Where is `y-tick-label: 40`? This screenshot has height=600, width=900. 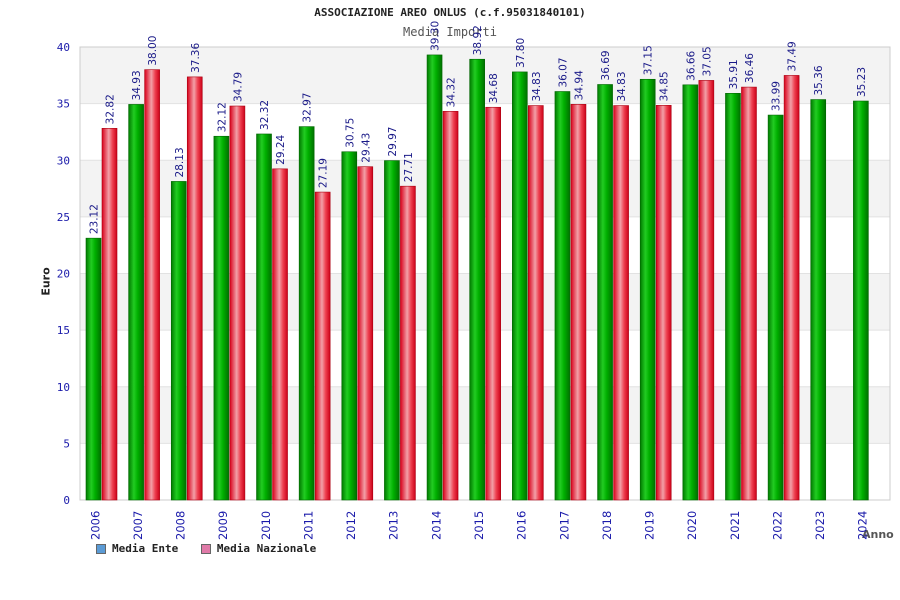 y-tick-label: 40 is located at coordinates (63, 47).